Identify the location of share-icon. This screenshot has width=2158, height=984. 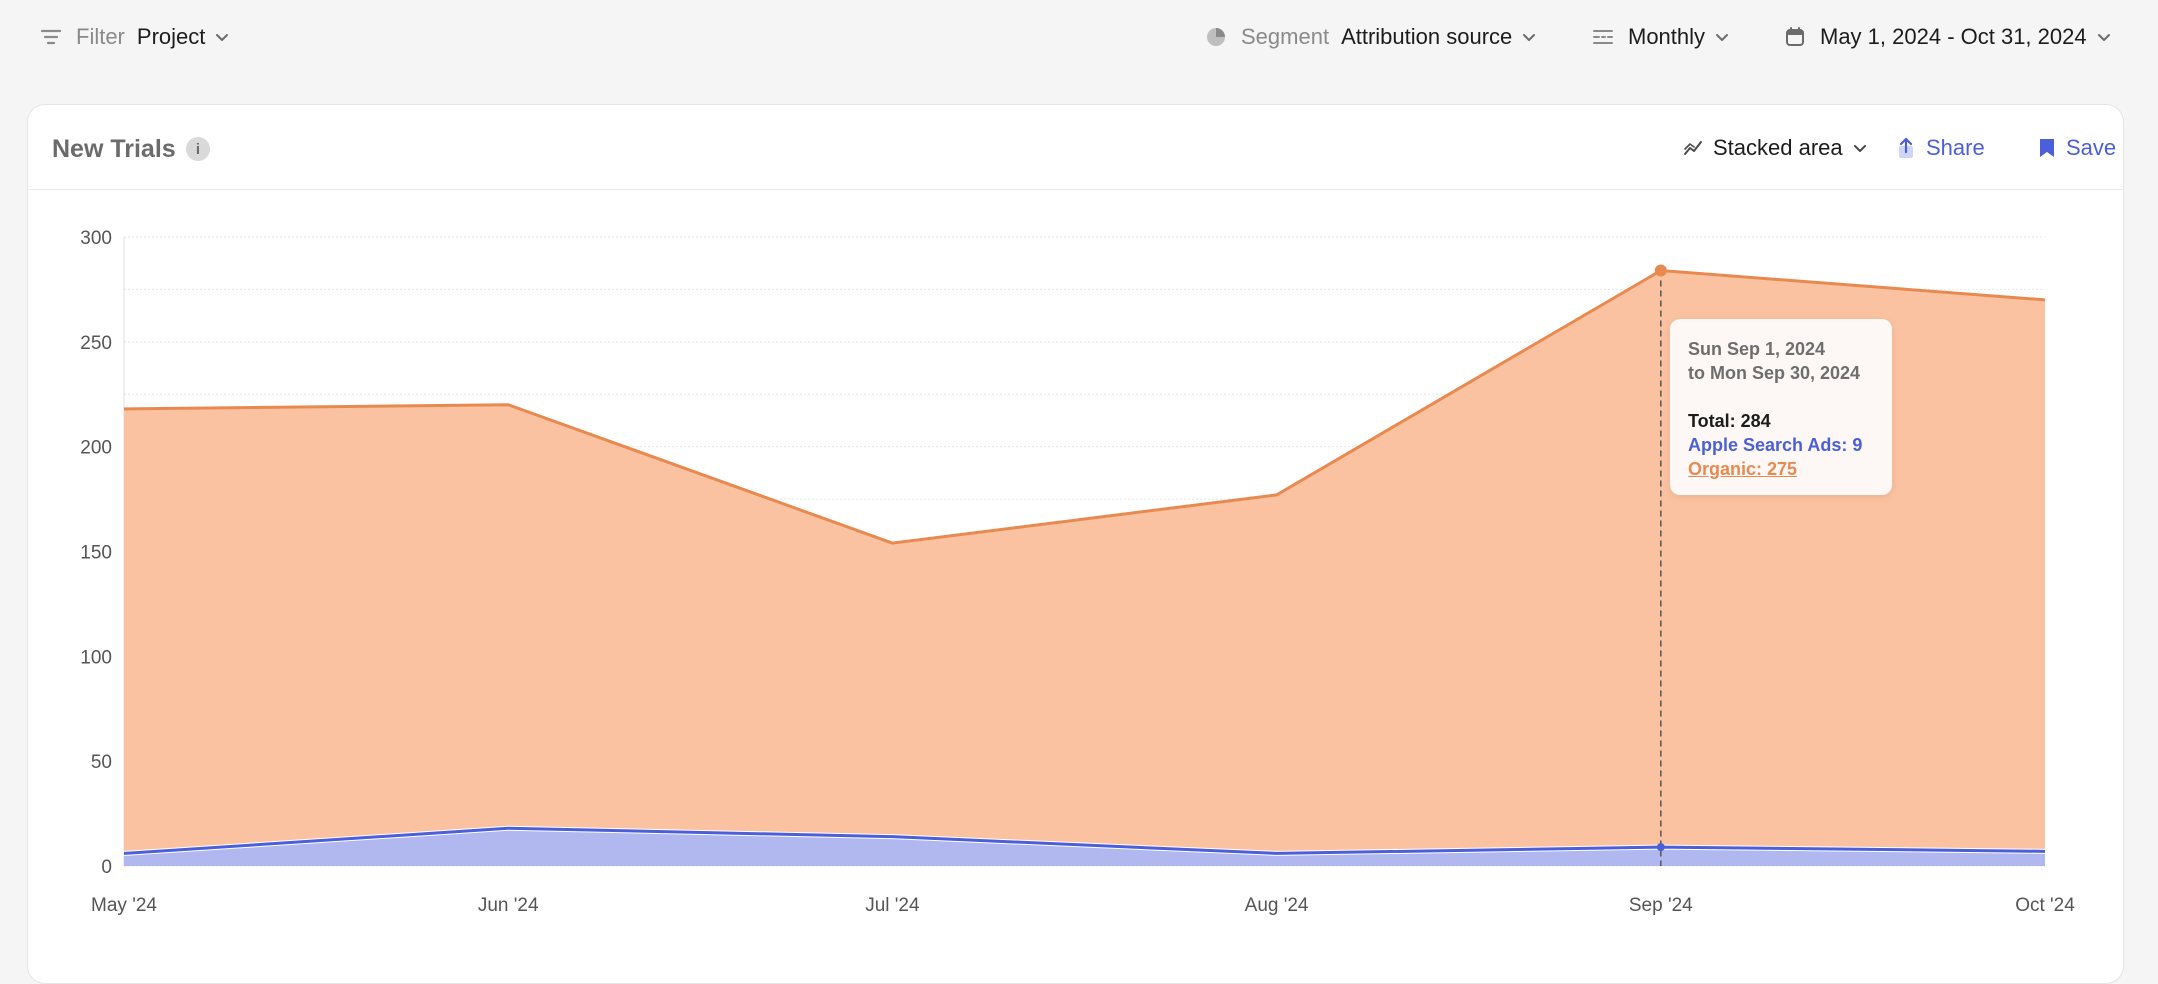
(1906, 148).